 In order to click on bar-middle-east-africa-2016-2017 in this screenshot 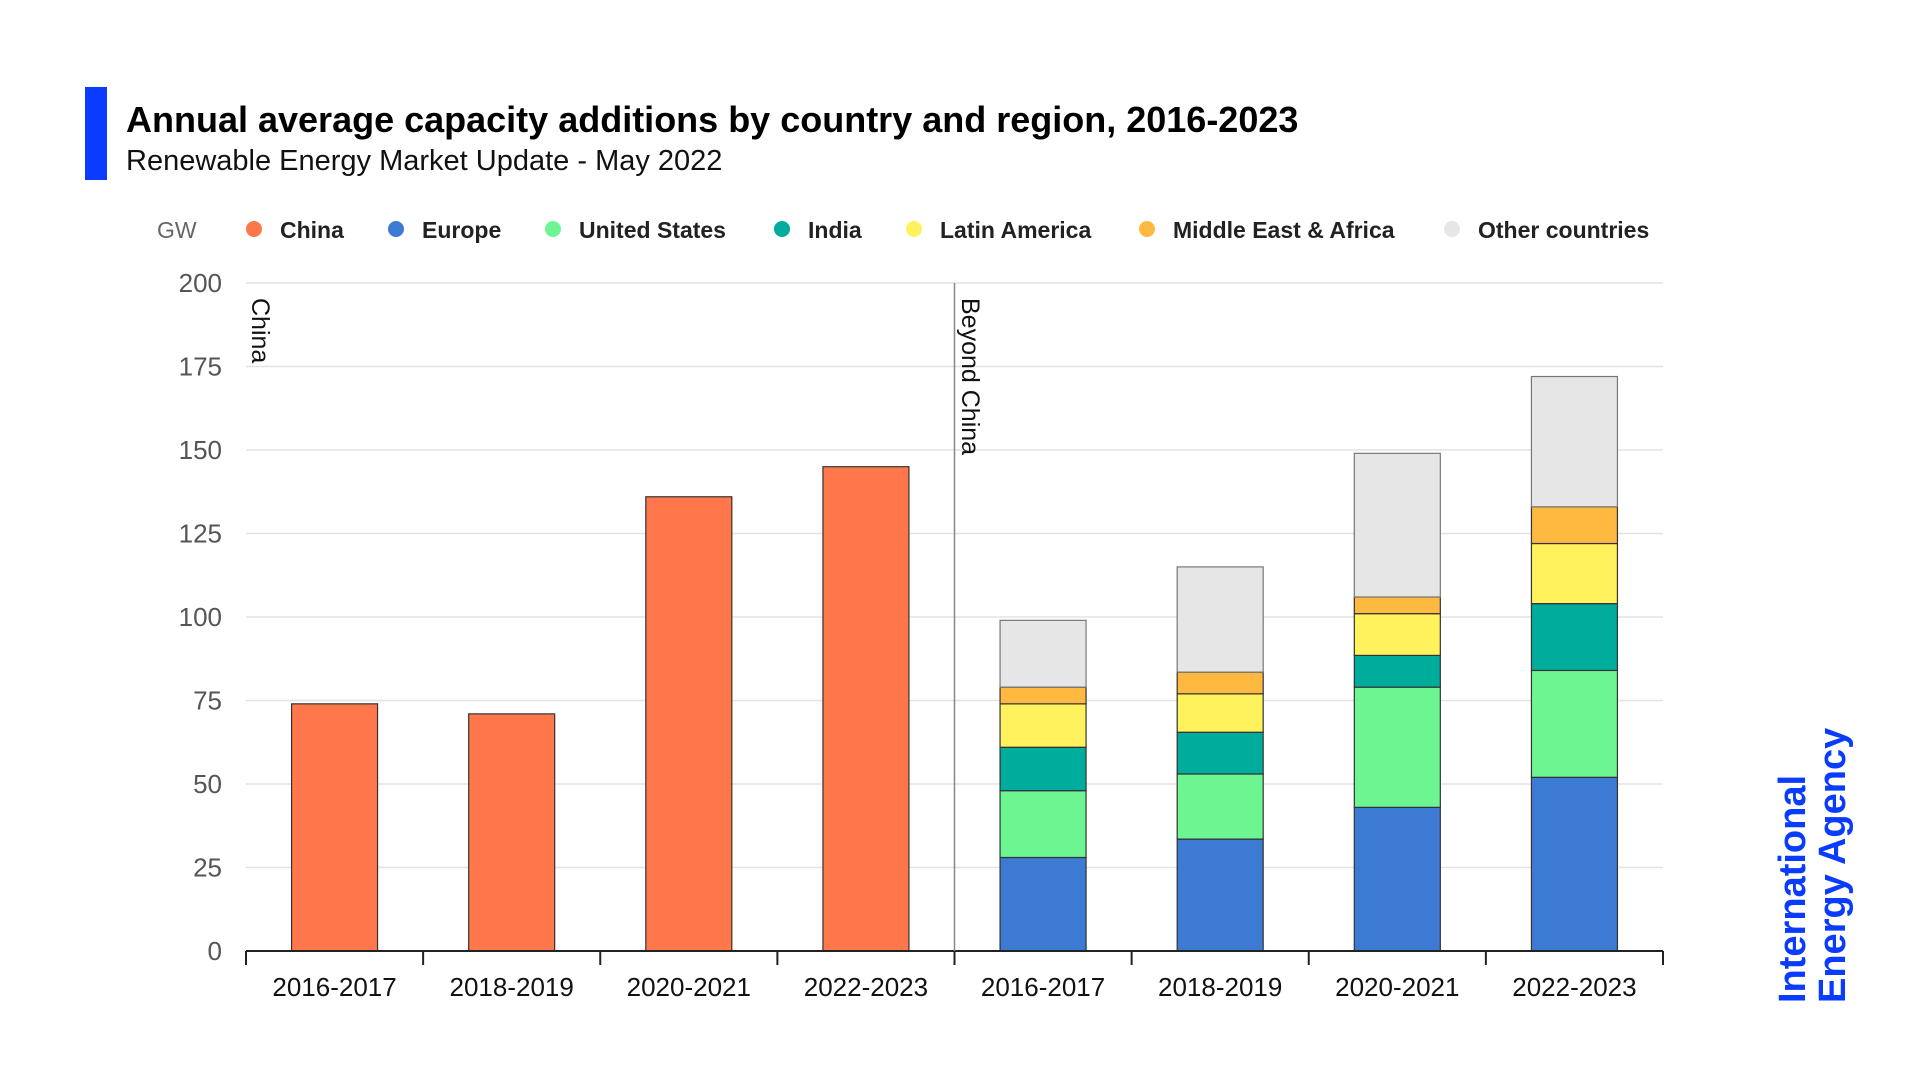, I will do `click(1043, 695)`.